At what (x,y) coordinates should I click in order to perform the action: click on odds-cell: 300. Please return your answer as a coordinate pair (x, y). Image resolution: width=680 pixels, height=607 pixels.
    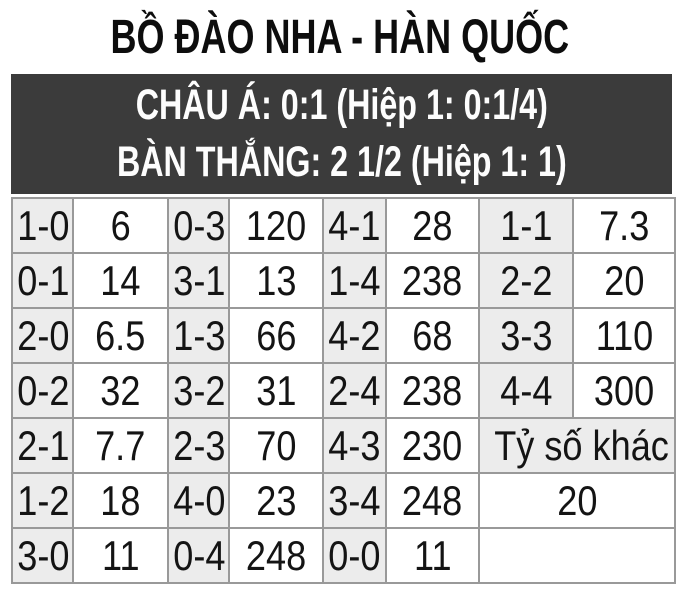
    Looking at the image, I should click on (624, 390).